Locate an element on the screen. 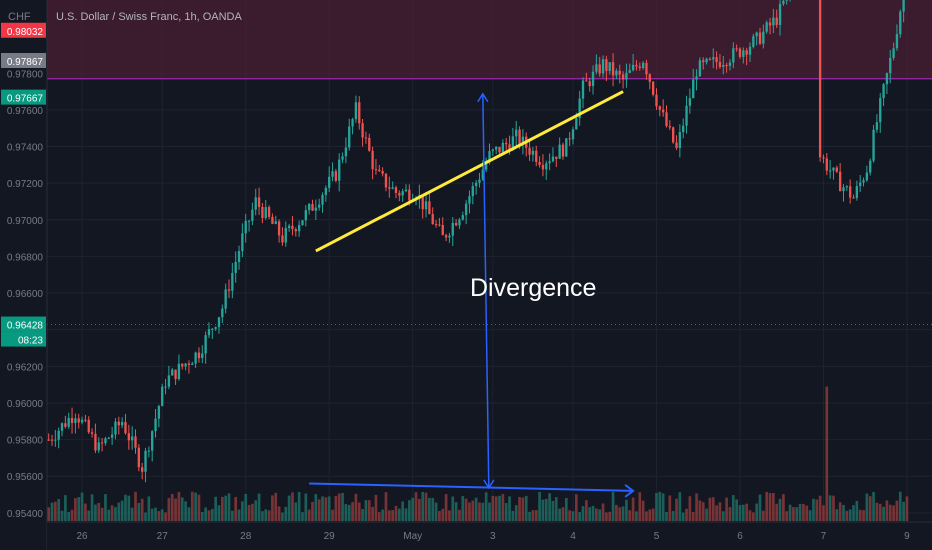  price-tick-label: 0.95800 is located at coordinates (25, 441).